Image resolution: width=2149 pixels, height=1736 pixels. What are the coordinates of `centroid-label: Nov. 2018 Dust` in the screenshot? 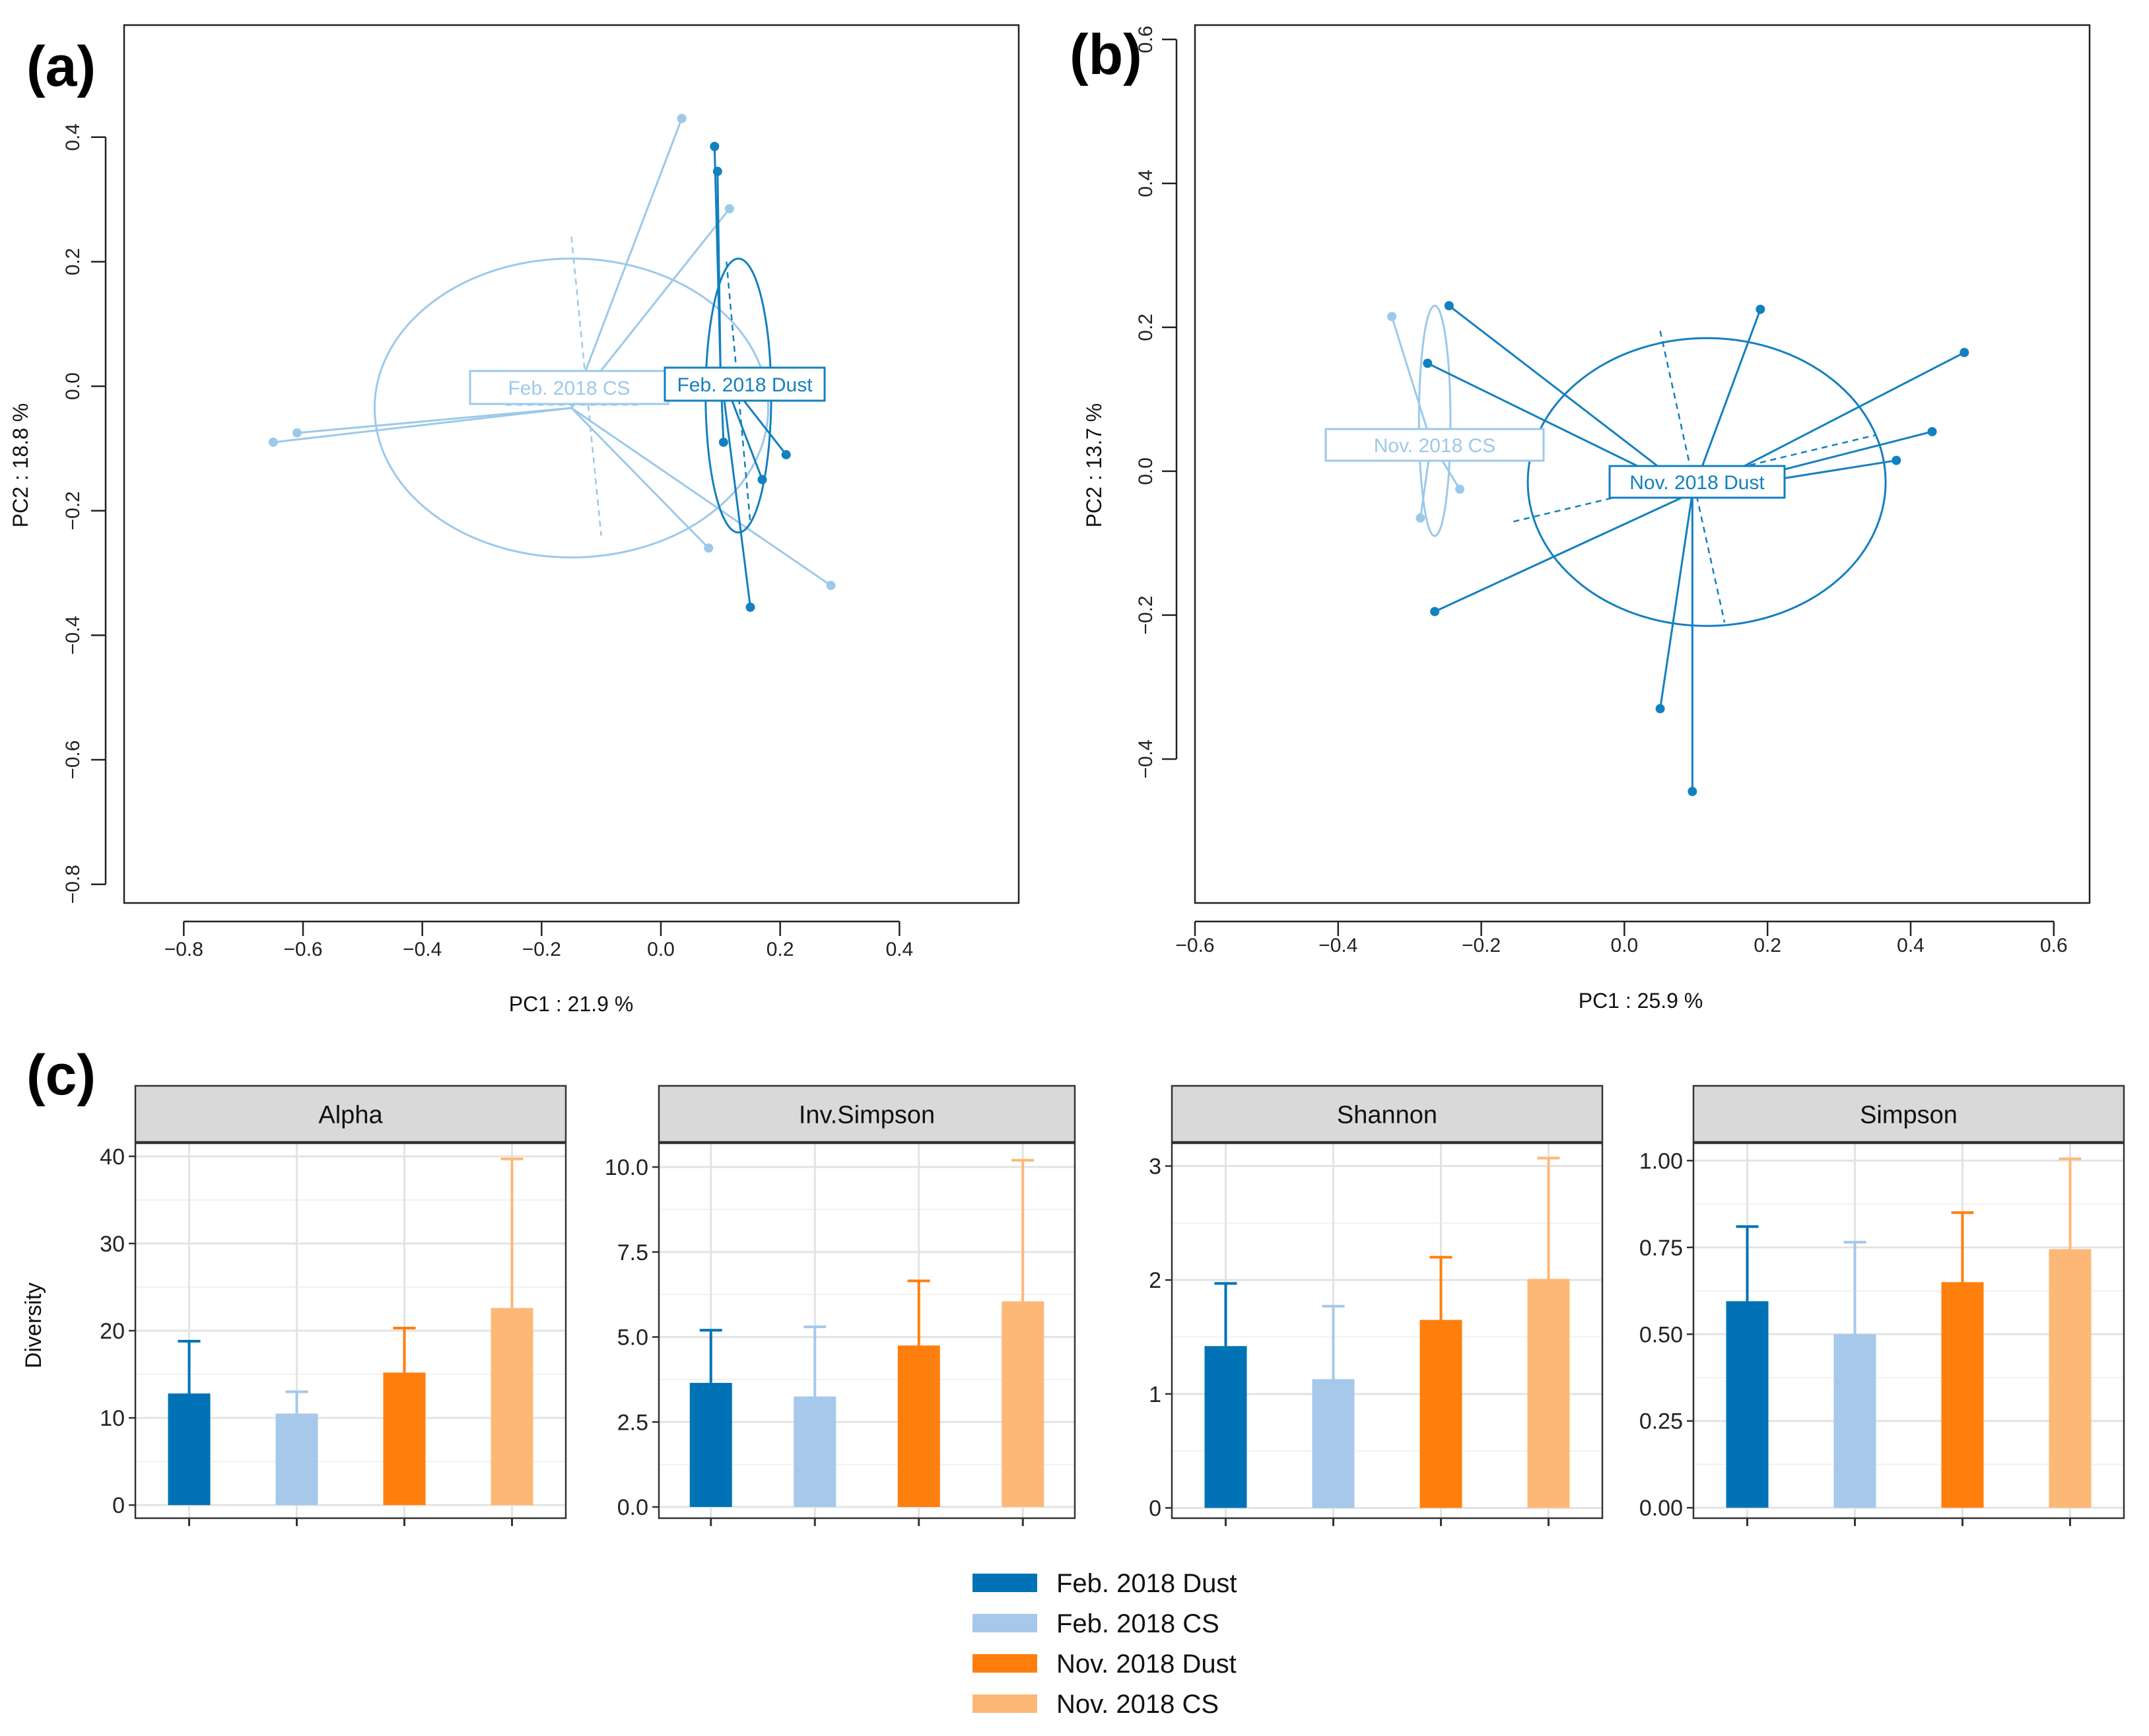 It's located at (1697, 483).